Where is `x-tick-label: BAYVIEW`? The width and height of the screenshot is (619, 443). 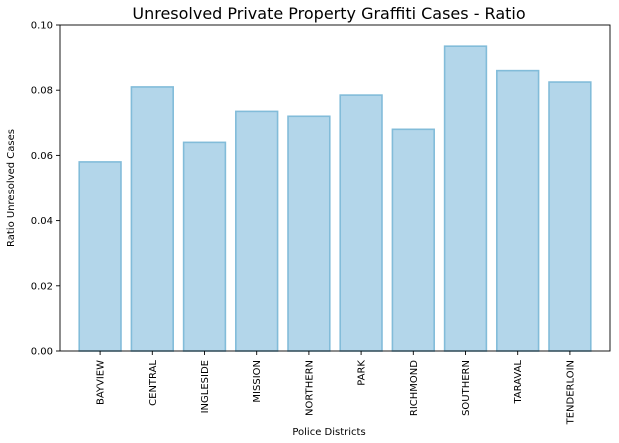 x-tick-label: BAYVIEW is located at coordinates (101, 382).